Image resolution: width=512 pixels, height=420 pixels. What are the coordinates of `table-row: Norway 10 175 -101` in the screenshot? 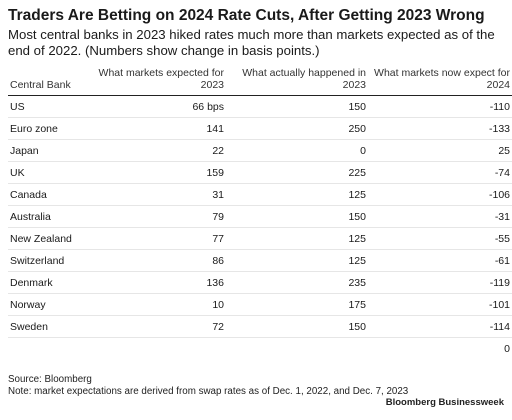 It's located at (260, 304).